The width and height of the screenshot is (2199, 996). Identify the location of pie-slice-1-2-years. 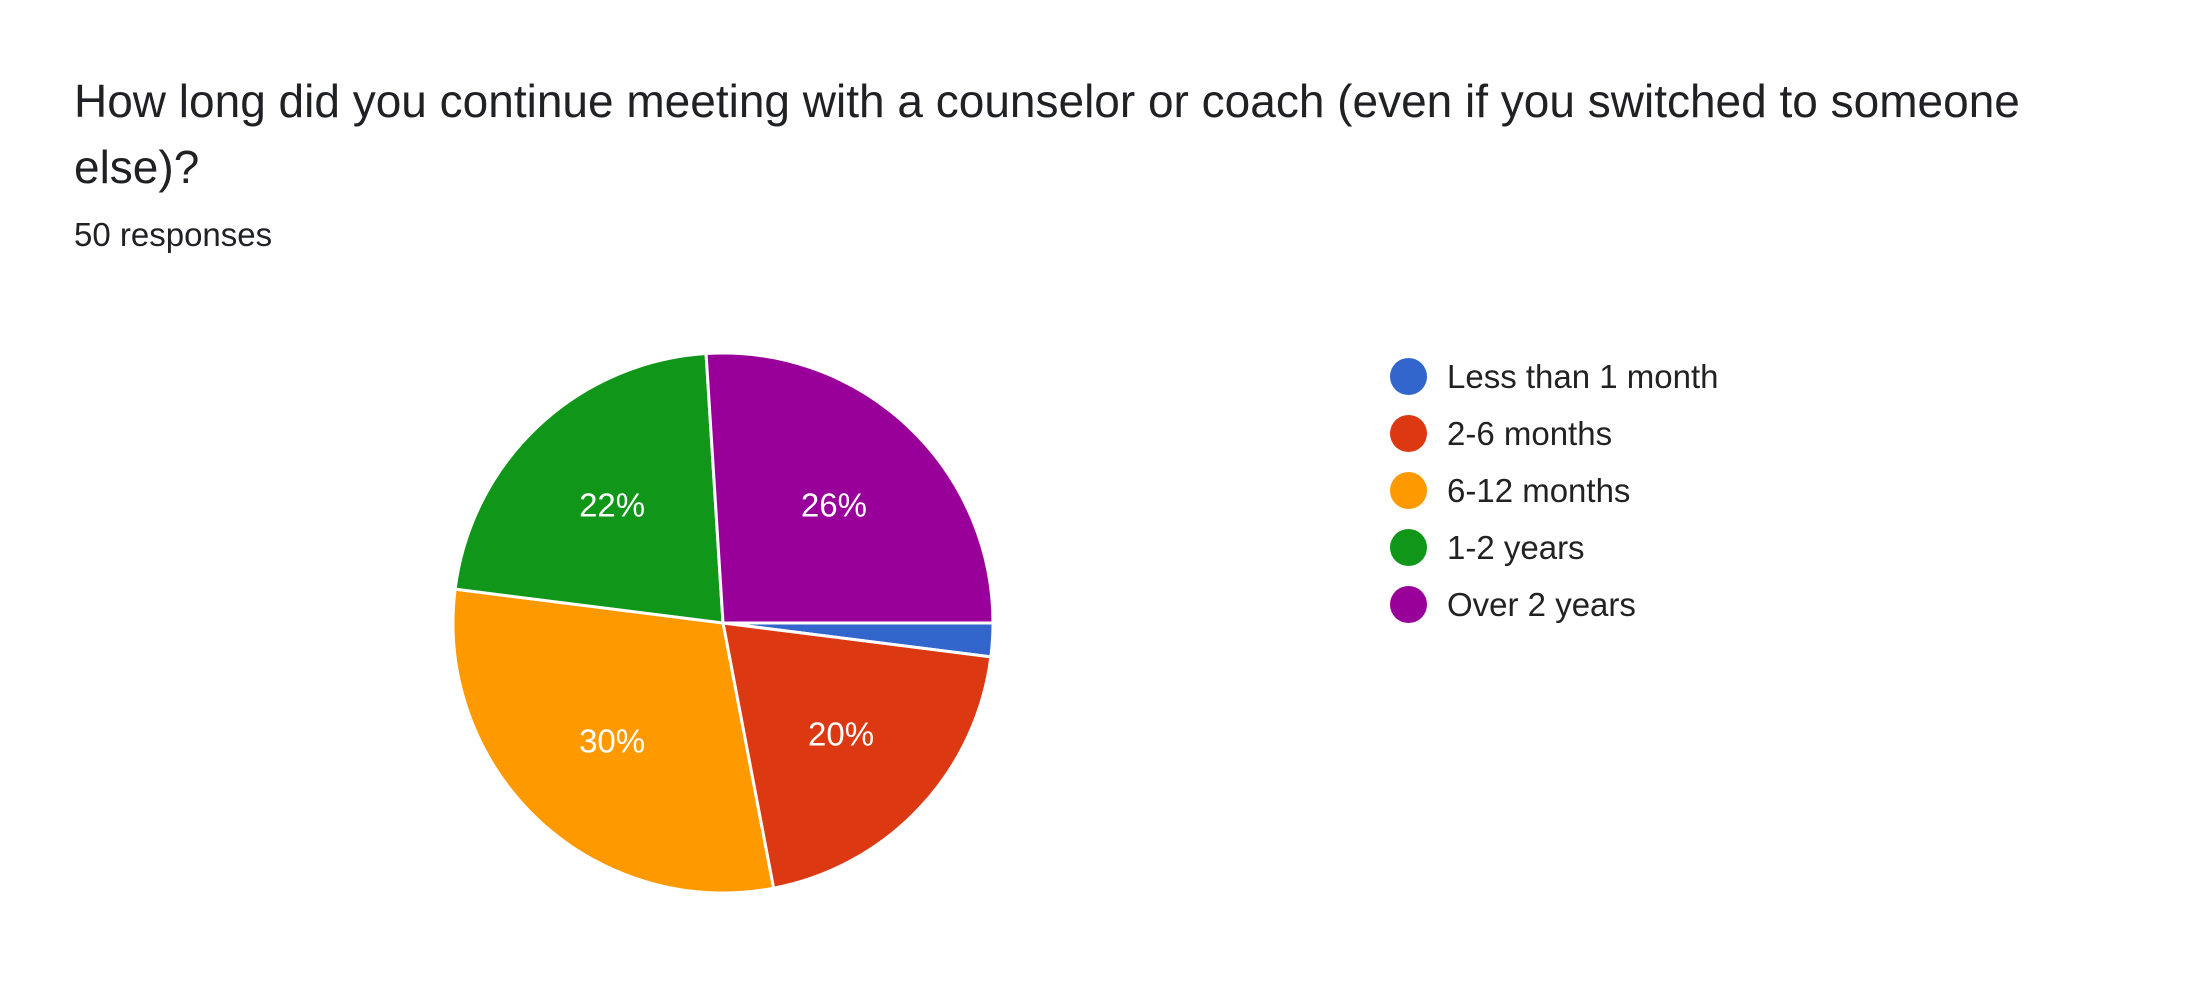
(589, 488).